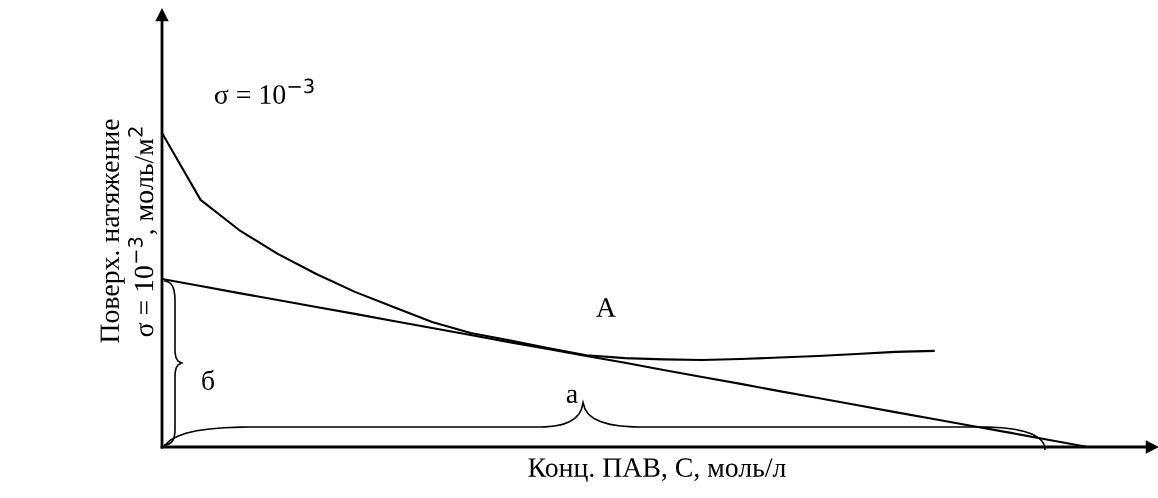  Describe the element at coordinates (129, 231) in the screenshot. I see `y-axis-title: Поверх. натяжение σ = 10$^{−3}$, моль/м$^{2}$` at that location.